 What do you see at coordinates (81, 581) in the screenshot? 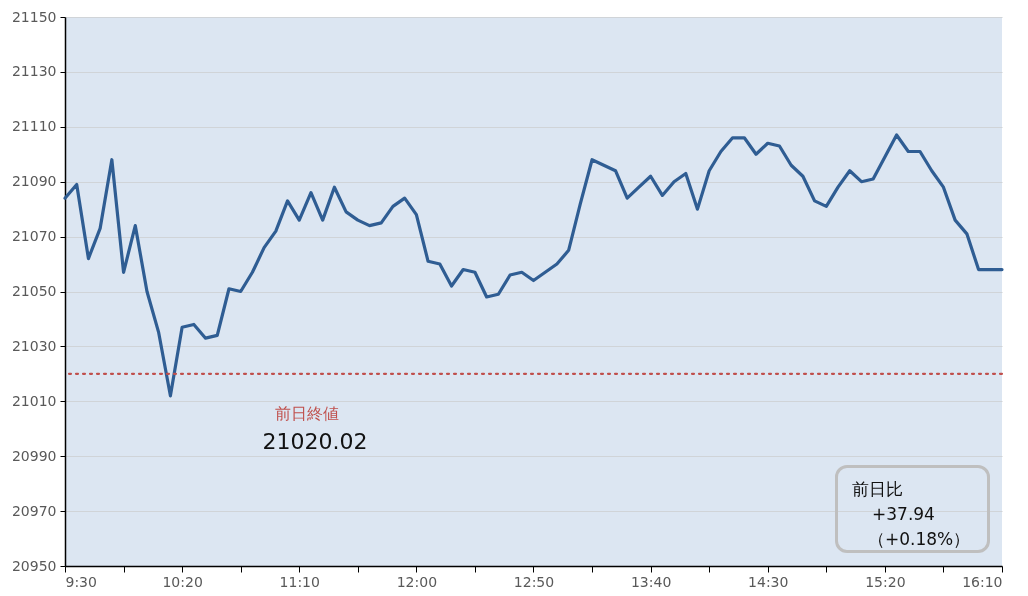
I see `x-tick-label: 9:30` at bounding box center [81, 581].